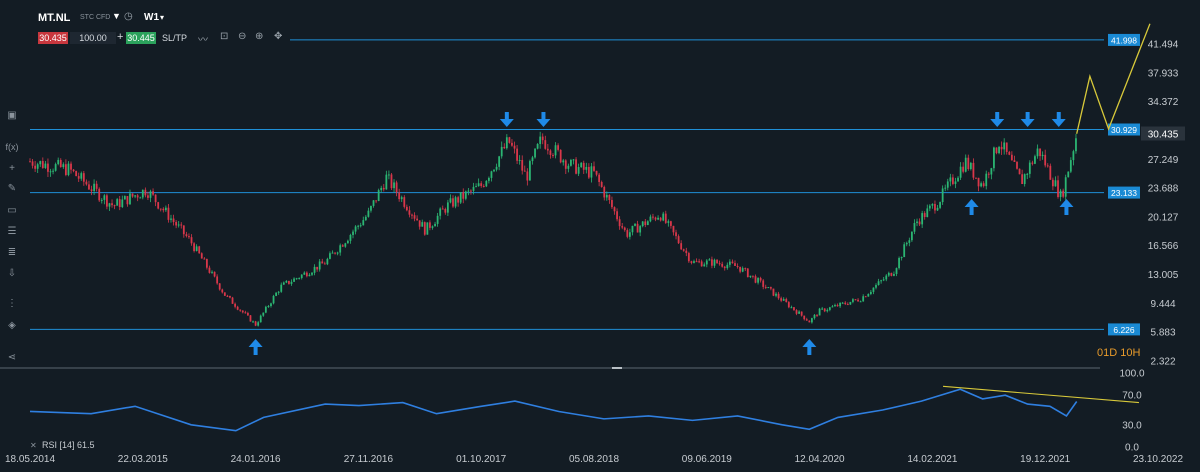 The image size is (1200, 472). What do you see at coordinates (12, 273) in the screenshot?
I see `list-icon: ⇩` at bounding box center [12, 273].